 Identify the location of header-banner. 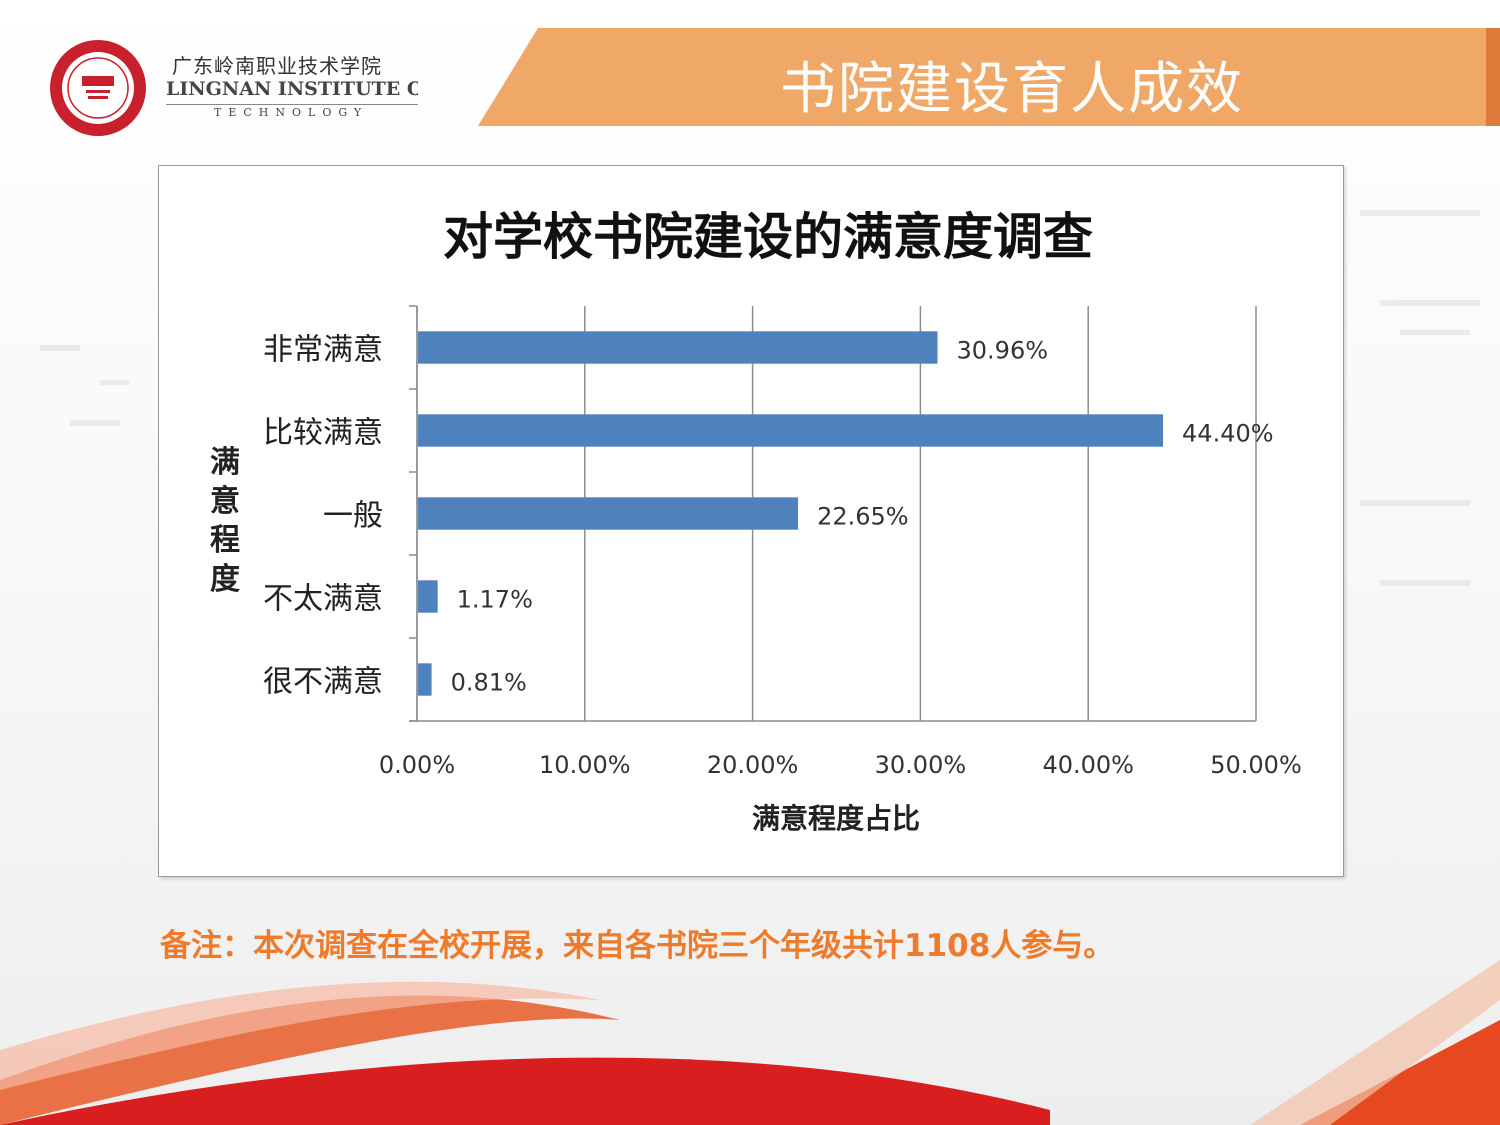
(989, 77).